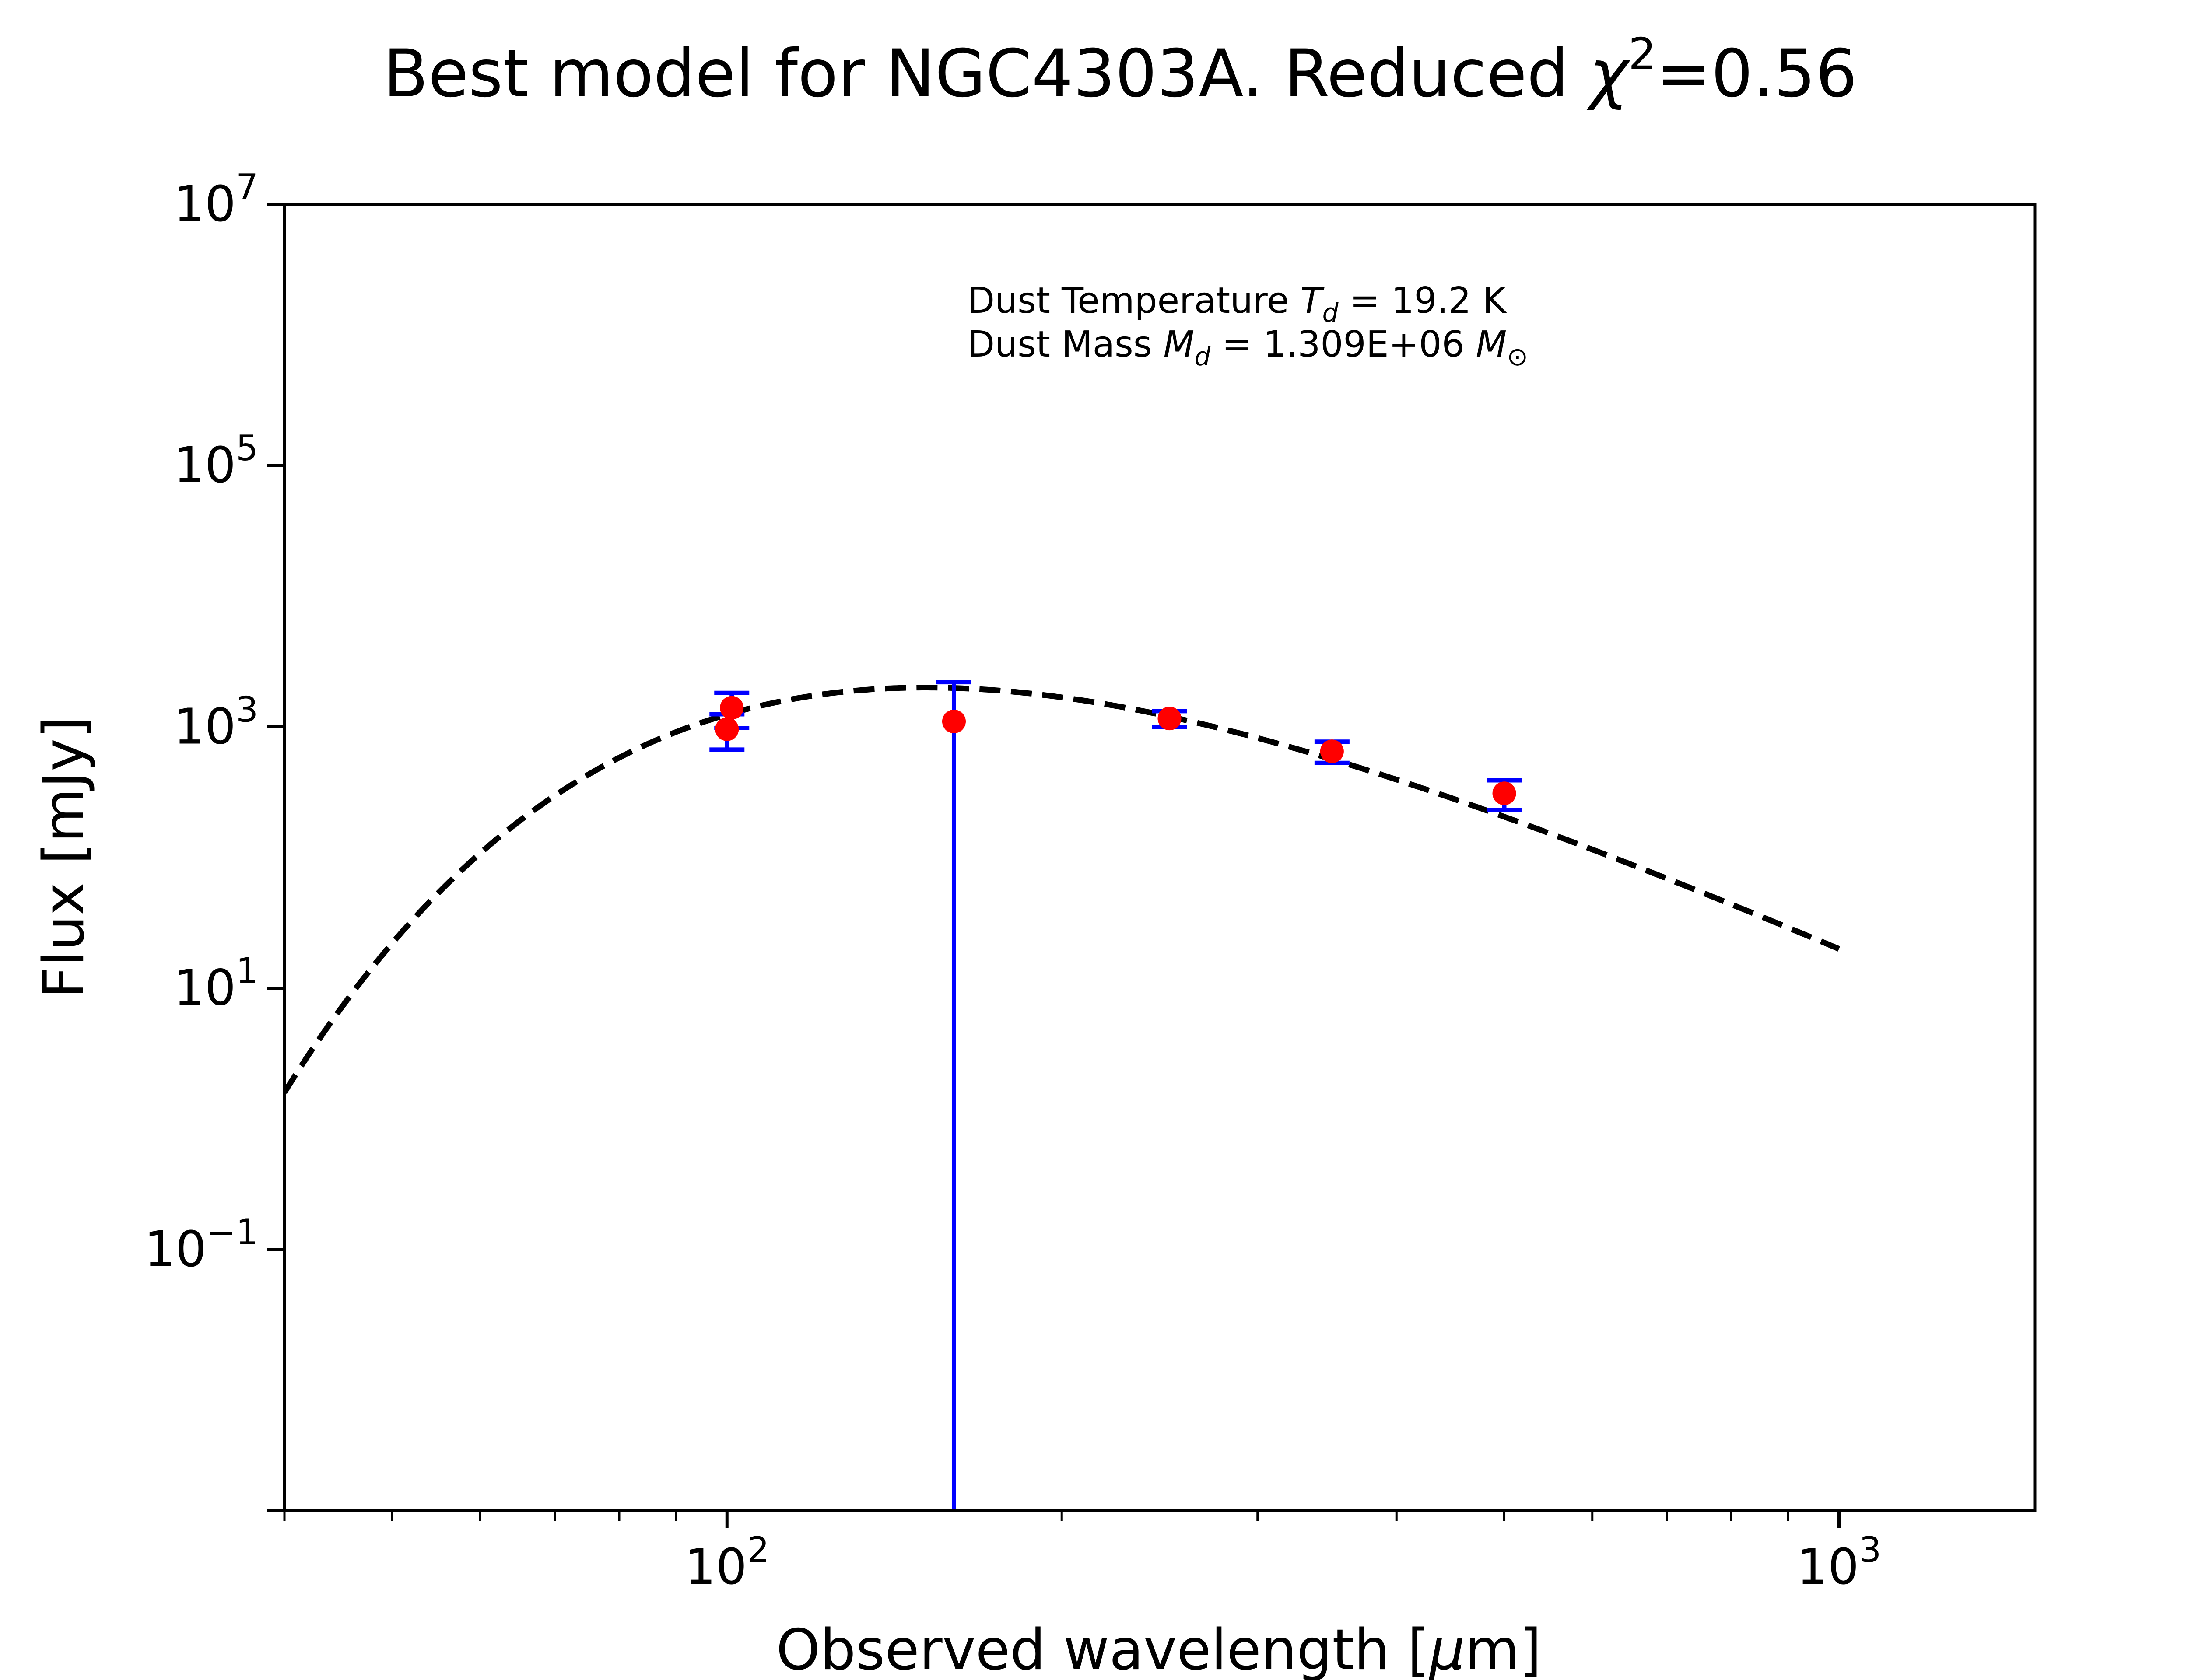  What do you see at coordinates (1247, 347) in the screenshot?
I see `annotation-dust-mass: Dust Mass Md = 1.309E+06 M⊙` at bounding box center [1247, 347].